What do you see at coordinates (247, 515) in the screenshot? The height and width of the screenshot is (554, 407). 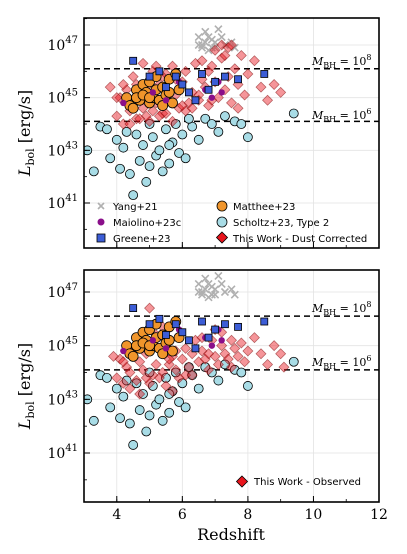 I see `x-tick-label: 8` at bounding box center [247, 515].